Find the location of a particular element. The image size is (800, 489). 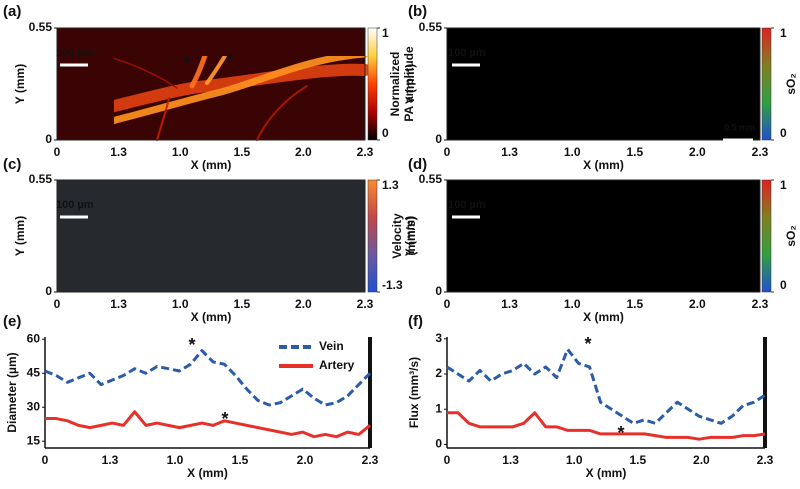

y-tick-label: 3 is located at coordinates (438, 338).